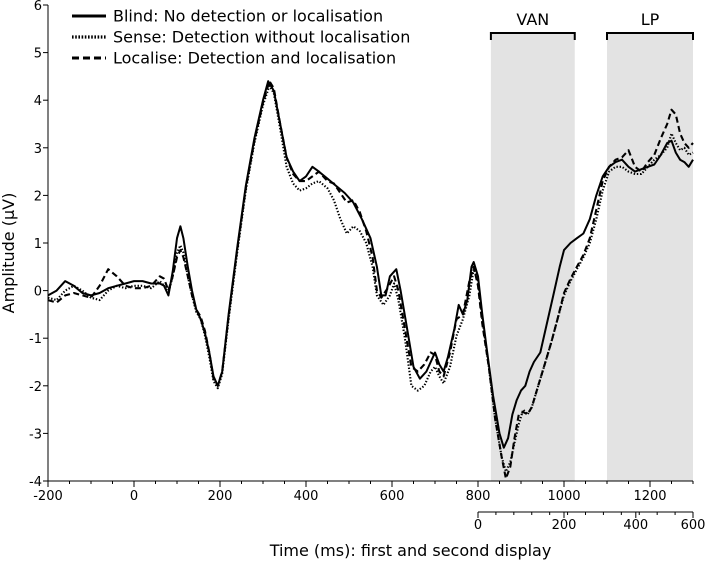 The width and height of the screenshot is (709, 561). What do you see at coordinates (35, 434) in the screenshot?
I see `y-tick-label: -3` at bounding box center [35, 434].